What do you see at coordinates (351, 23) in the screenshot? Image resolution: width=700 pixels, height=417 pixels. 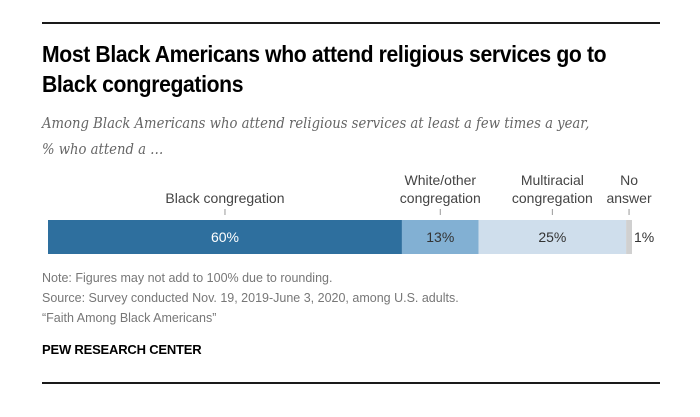 I see `top-rule` at bounding box center [351, 23].